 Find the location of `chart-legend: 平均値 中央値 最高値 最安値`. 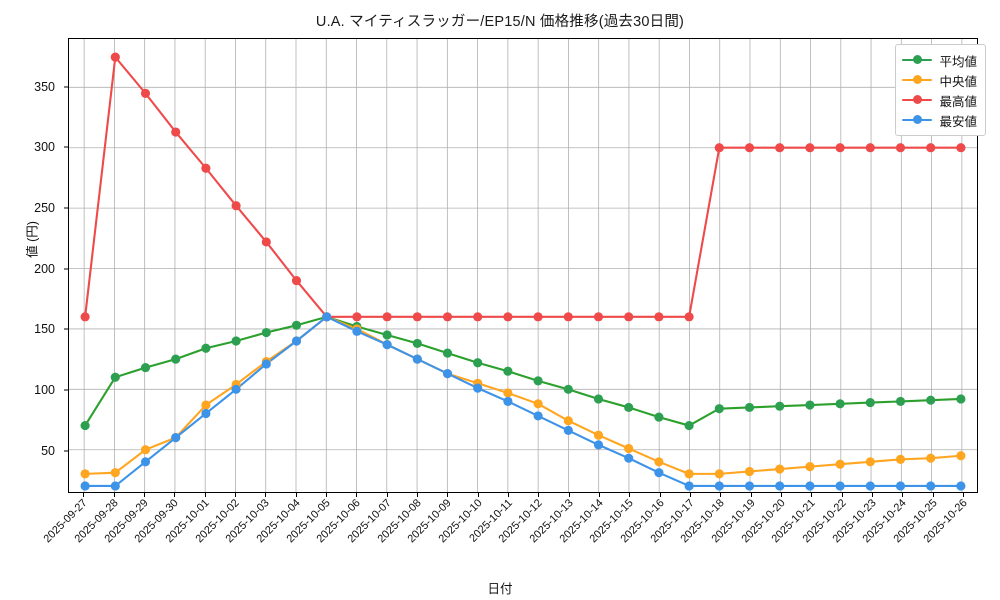

chart-legend: 平均値 中央値 最高値 最安値 is located at coordinates (940, 90).